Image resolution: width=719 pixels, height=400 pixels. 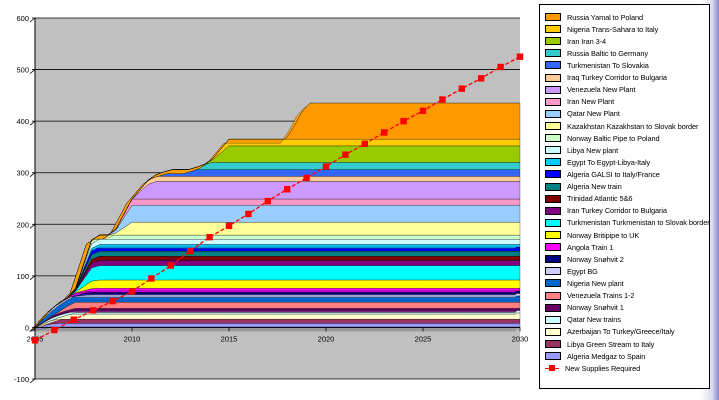 I want to click on legend-entry: Norway Britipipe to UK, so click(x=627, y=235).